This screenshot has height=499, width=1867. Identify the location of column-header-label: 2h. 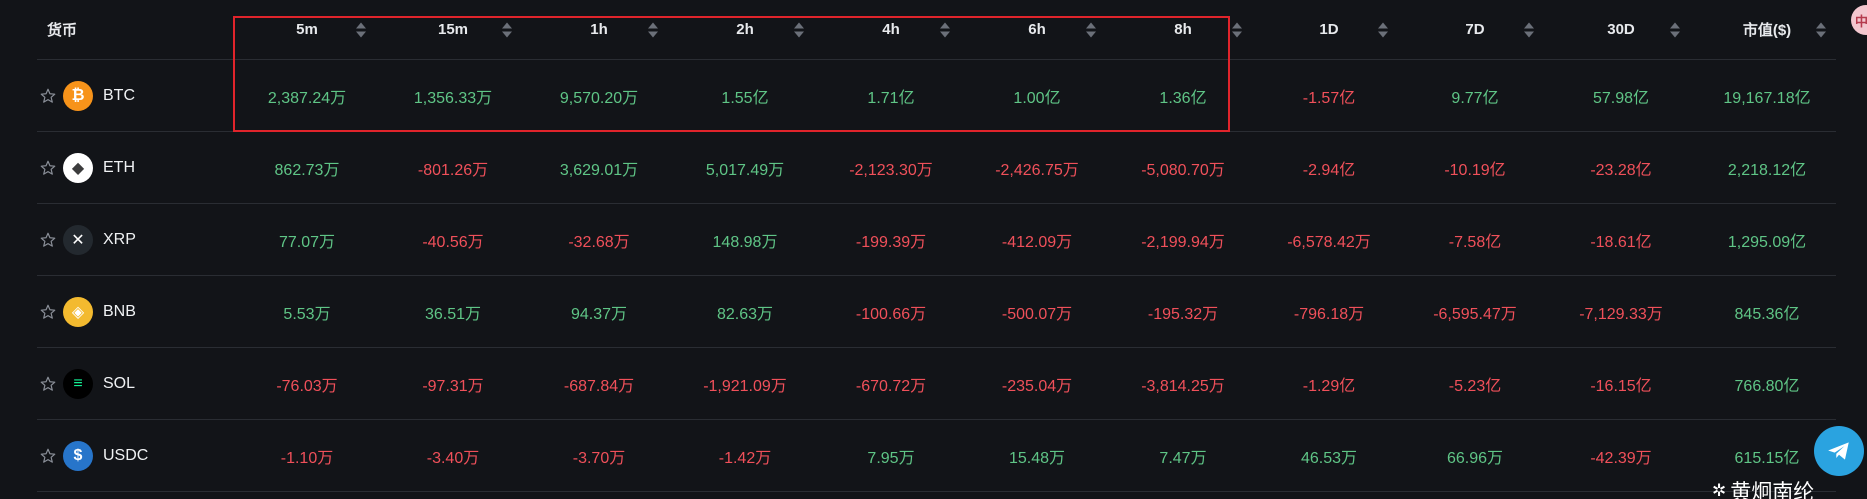
(745, 29).